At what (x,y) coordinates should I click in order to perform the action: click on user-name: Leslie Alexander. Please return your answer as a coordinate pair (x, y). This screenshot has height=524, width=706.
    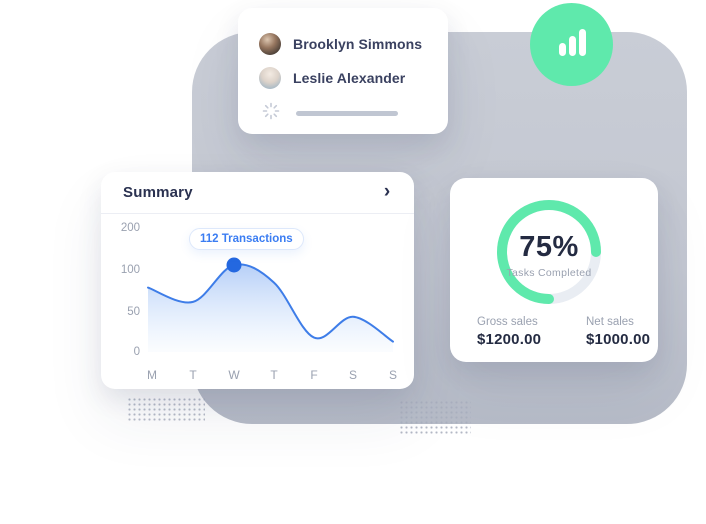
    Looking at the image, I should click on (349, 78).